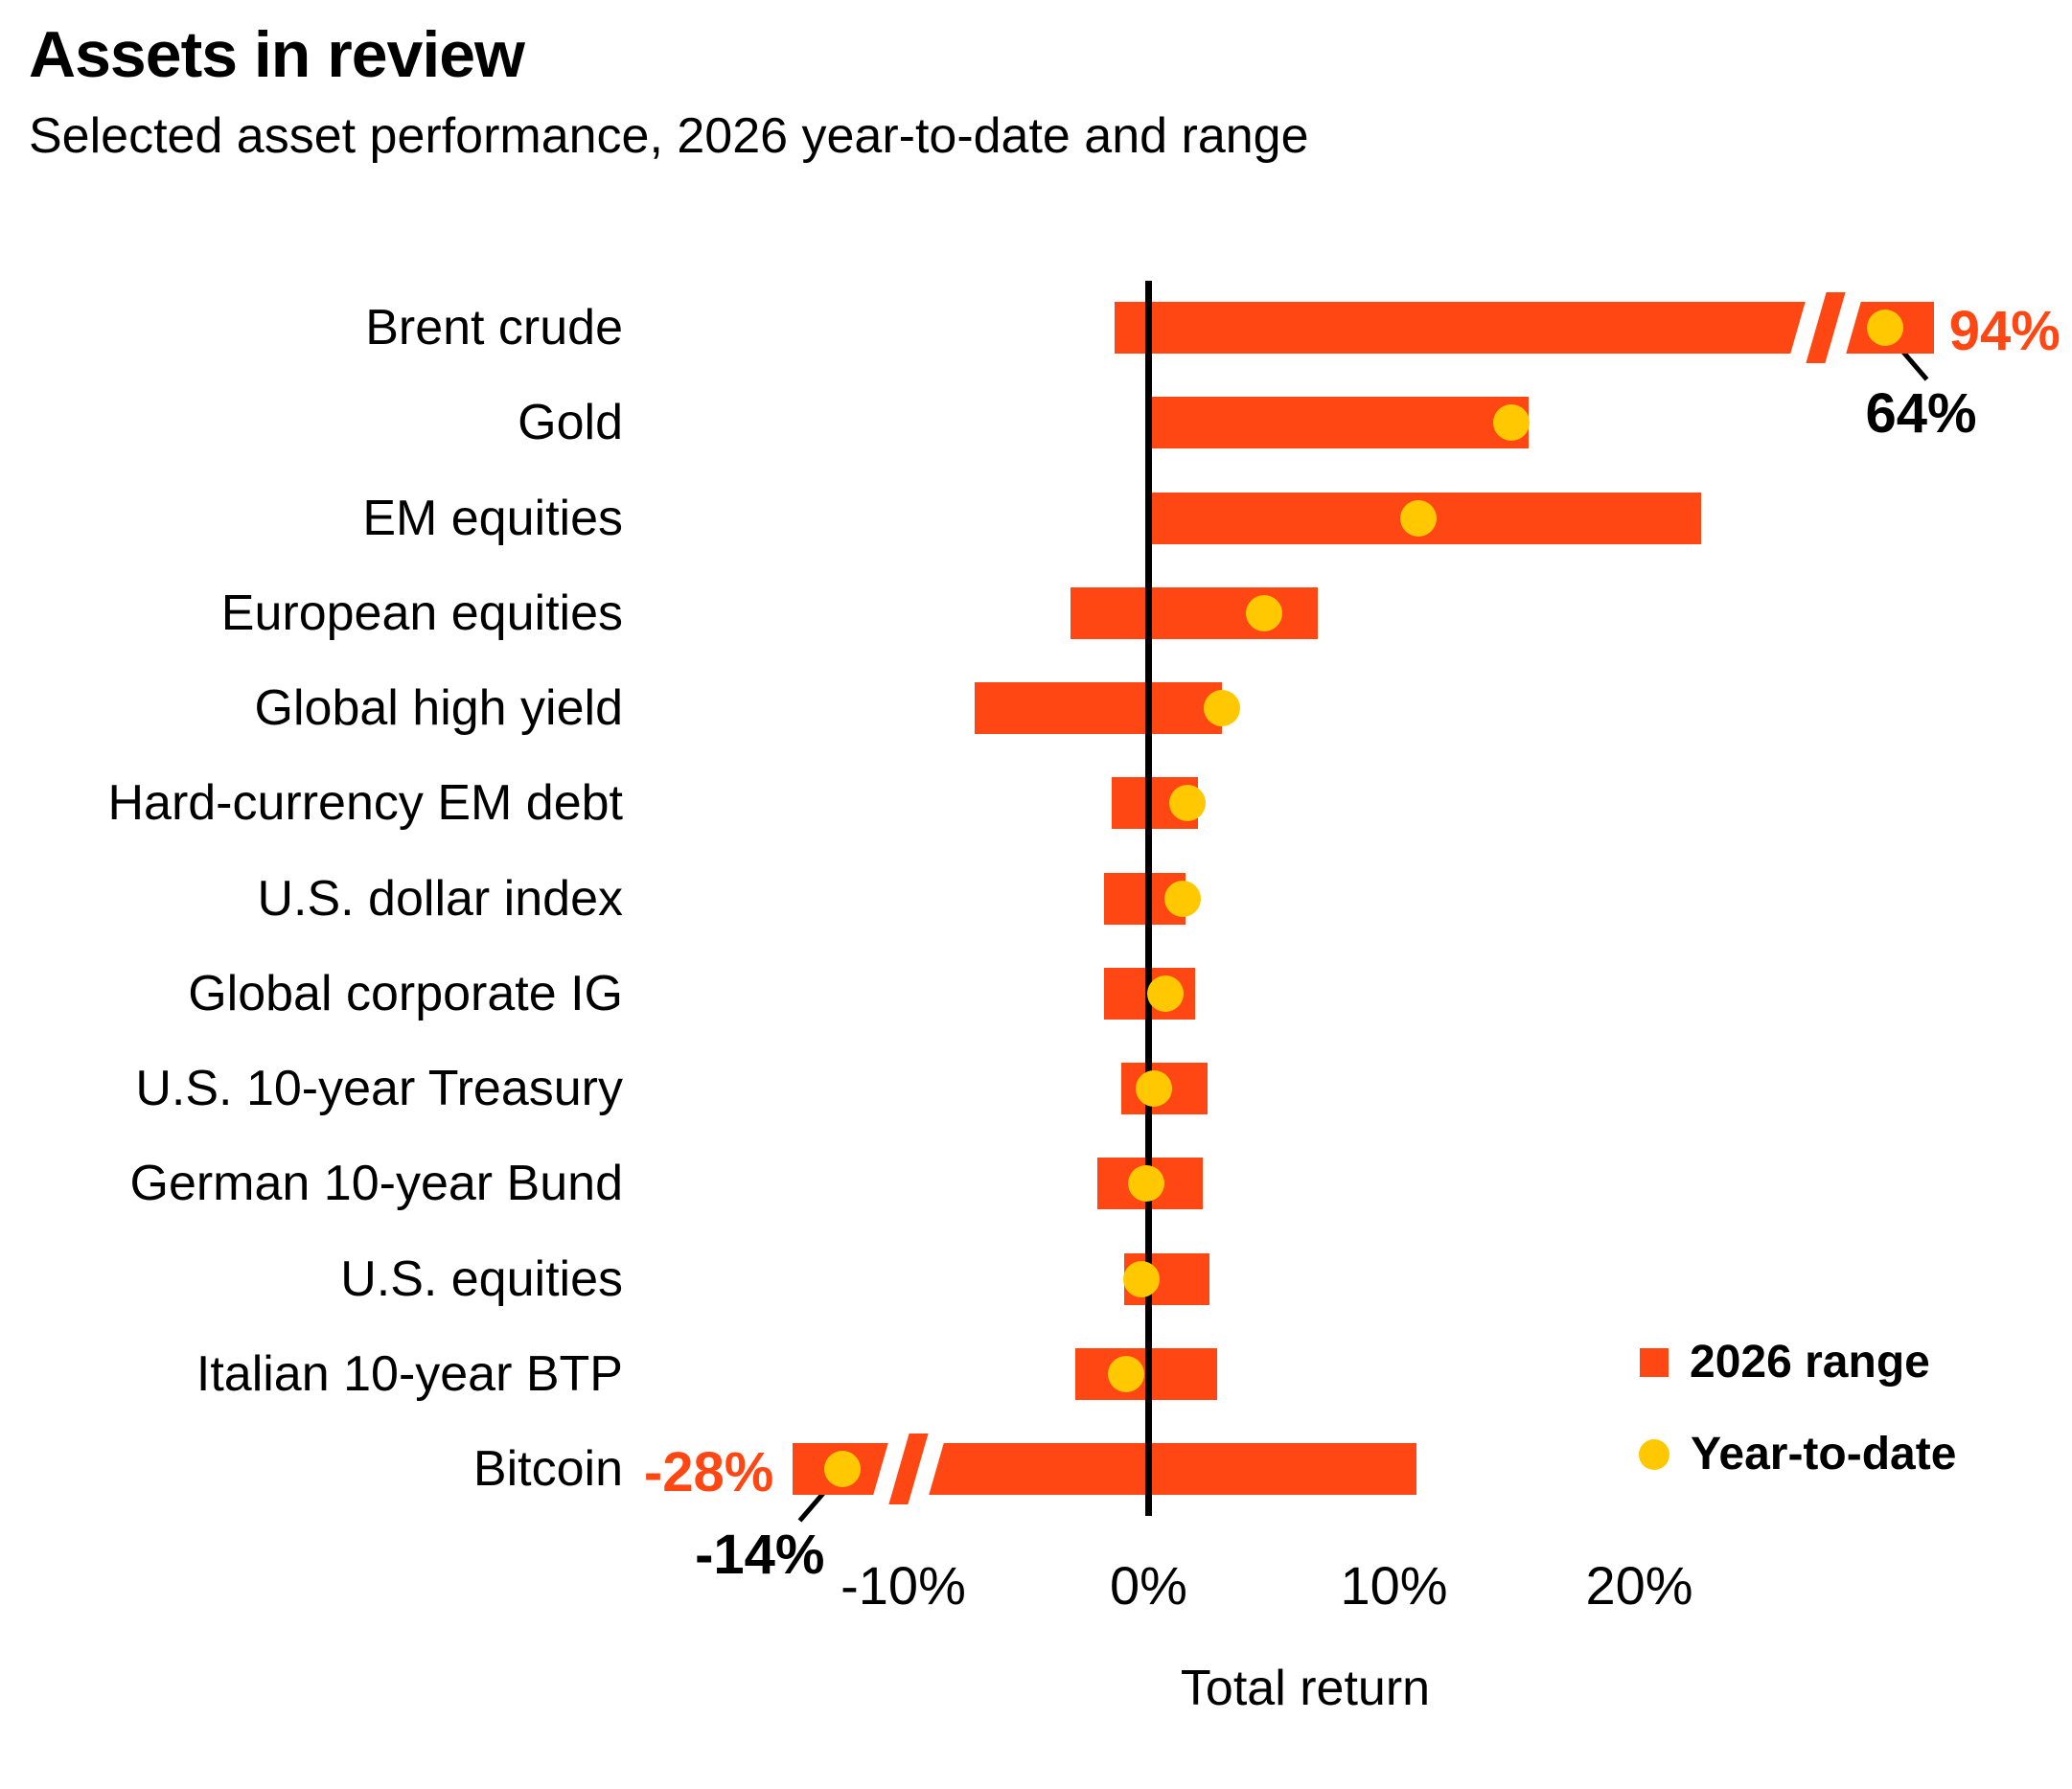 The width and height of the screenshot is (2072, 1789). What do you see at coordinates (1306, 1689) in the screenshot?
I see `x-axis-title: Total return` at bounding box center [1306, 1689].